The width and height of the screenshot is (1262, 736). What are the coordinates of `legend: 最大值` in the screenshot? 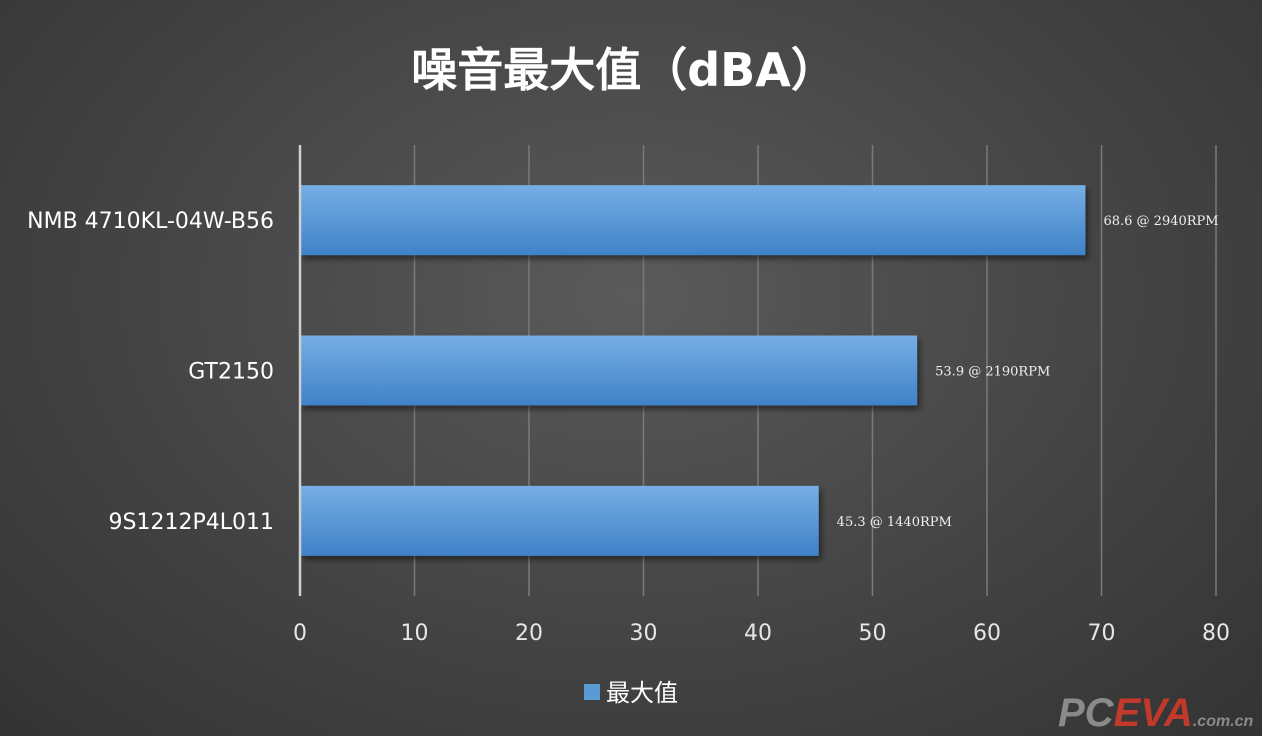 It's located at (631, 693).